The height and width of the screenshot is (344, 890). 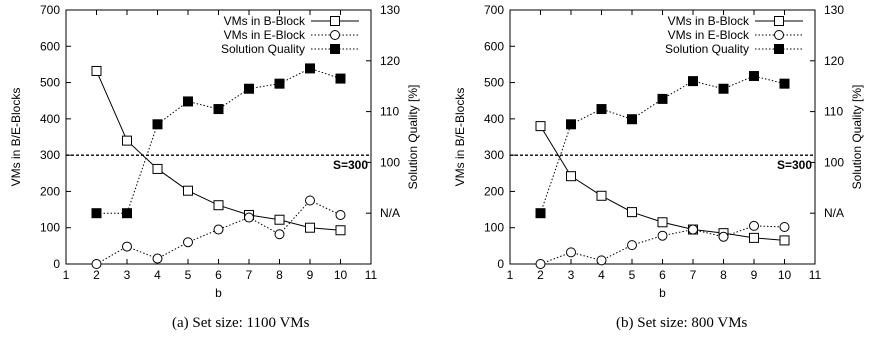 What do you see at coordinates (16, 137) in the screenshot?
I see `y-axis-label: VMs in B/E-Blocks` at bounding box center [16, 137].